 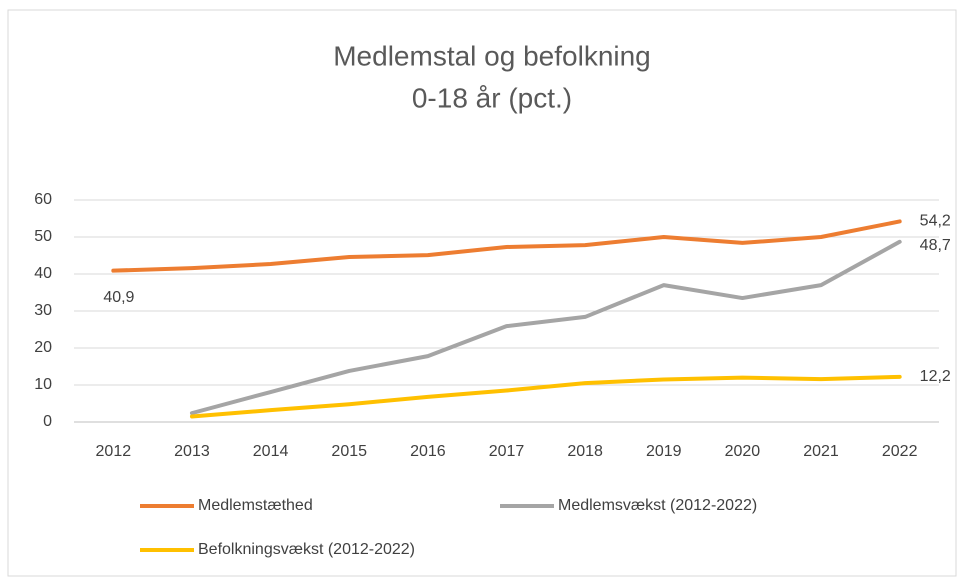 What do you see at coordinates (349, 451) in the screenshot?
I see `x-tick-label: 2015` at bounding box center [349, 451].